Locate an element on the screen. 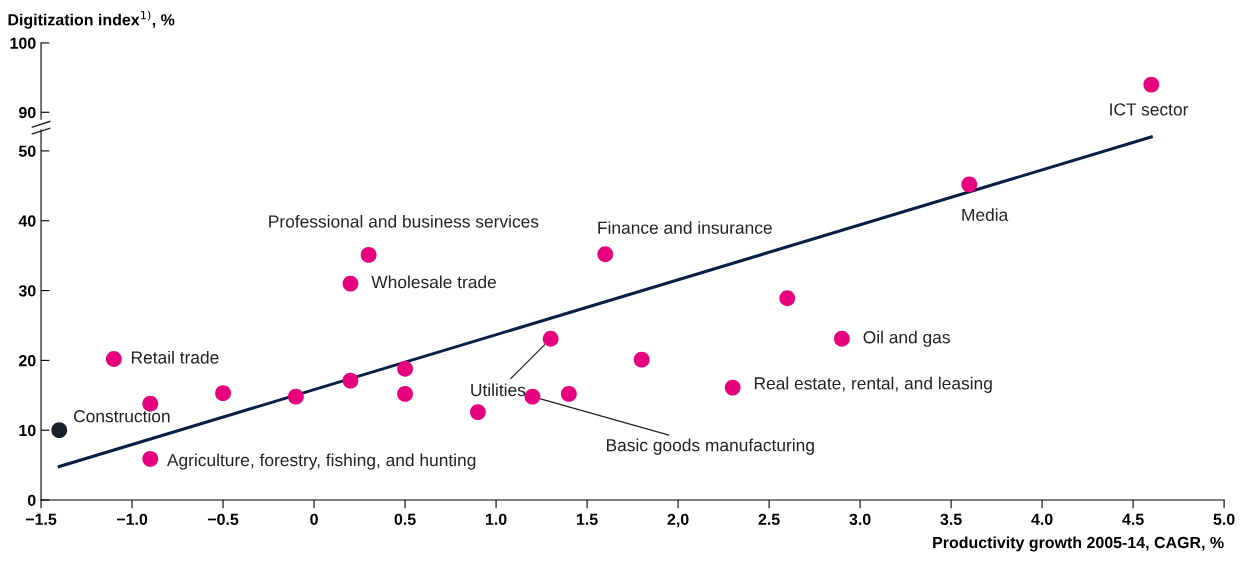 The height and width of the screenshot is (565, 1244). y-tick-label: 10 is located at coordinates (27, 430).